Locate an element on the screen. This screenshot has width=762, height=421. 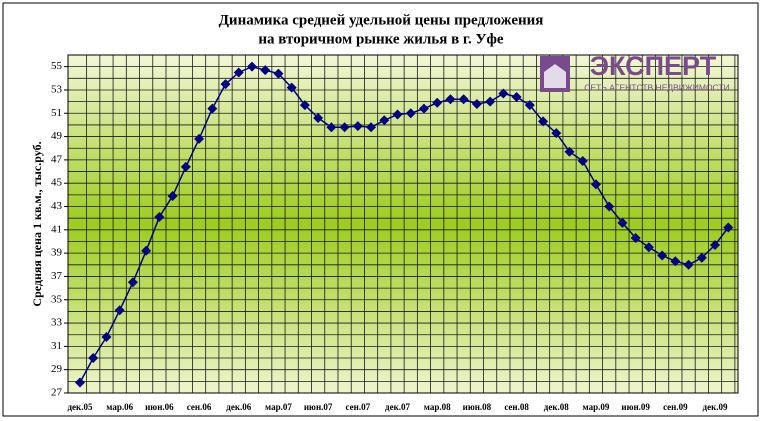
x-tick-label: дек.07 is located at coordinates (397, 407).